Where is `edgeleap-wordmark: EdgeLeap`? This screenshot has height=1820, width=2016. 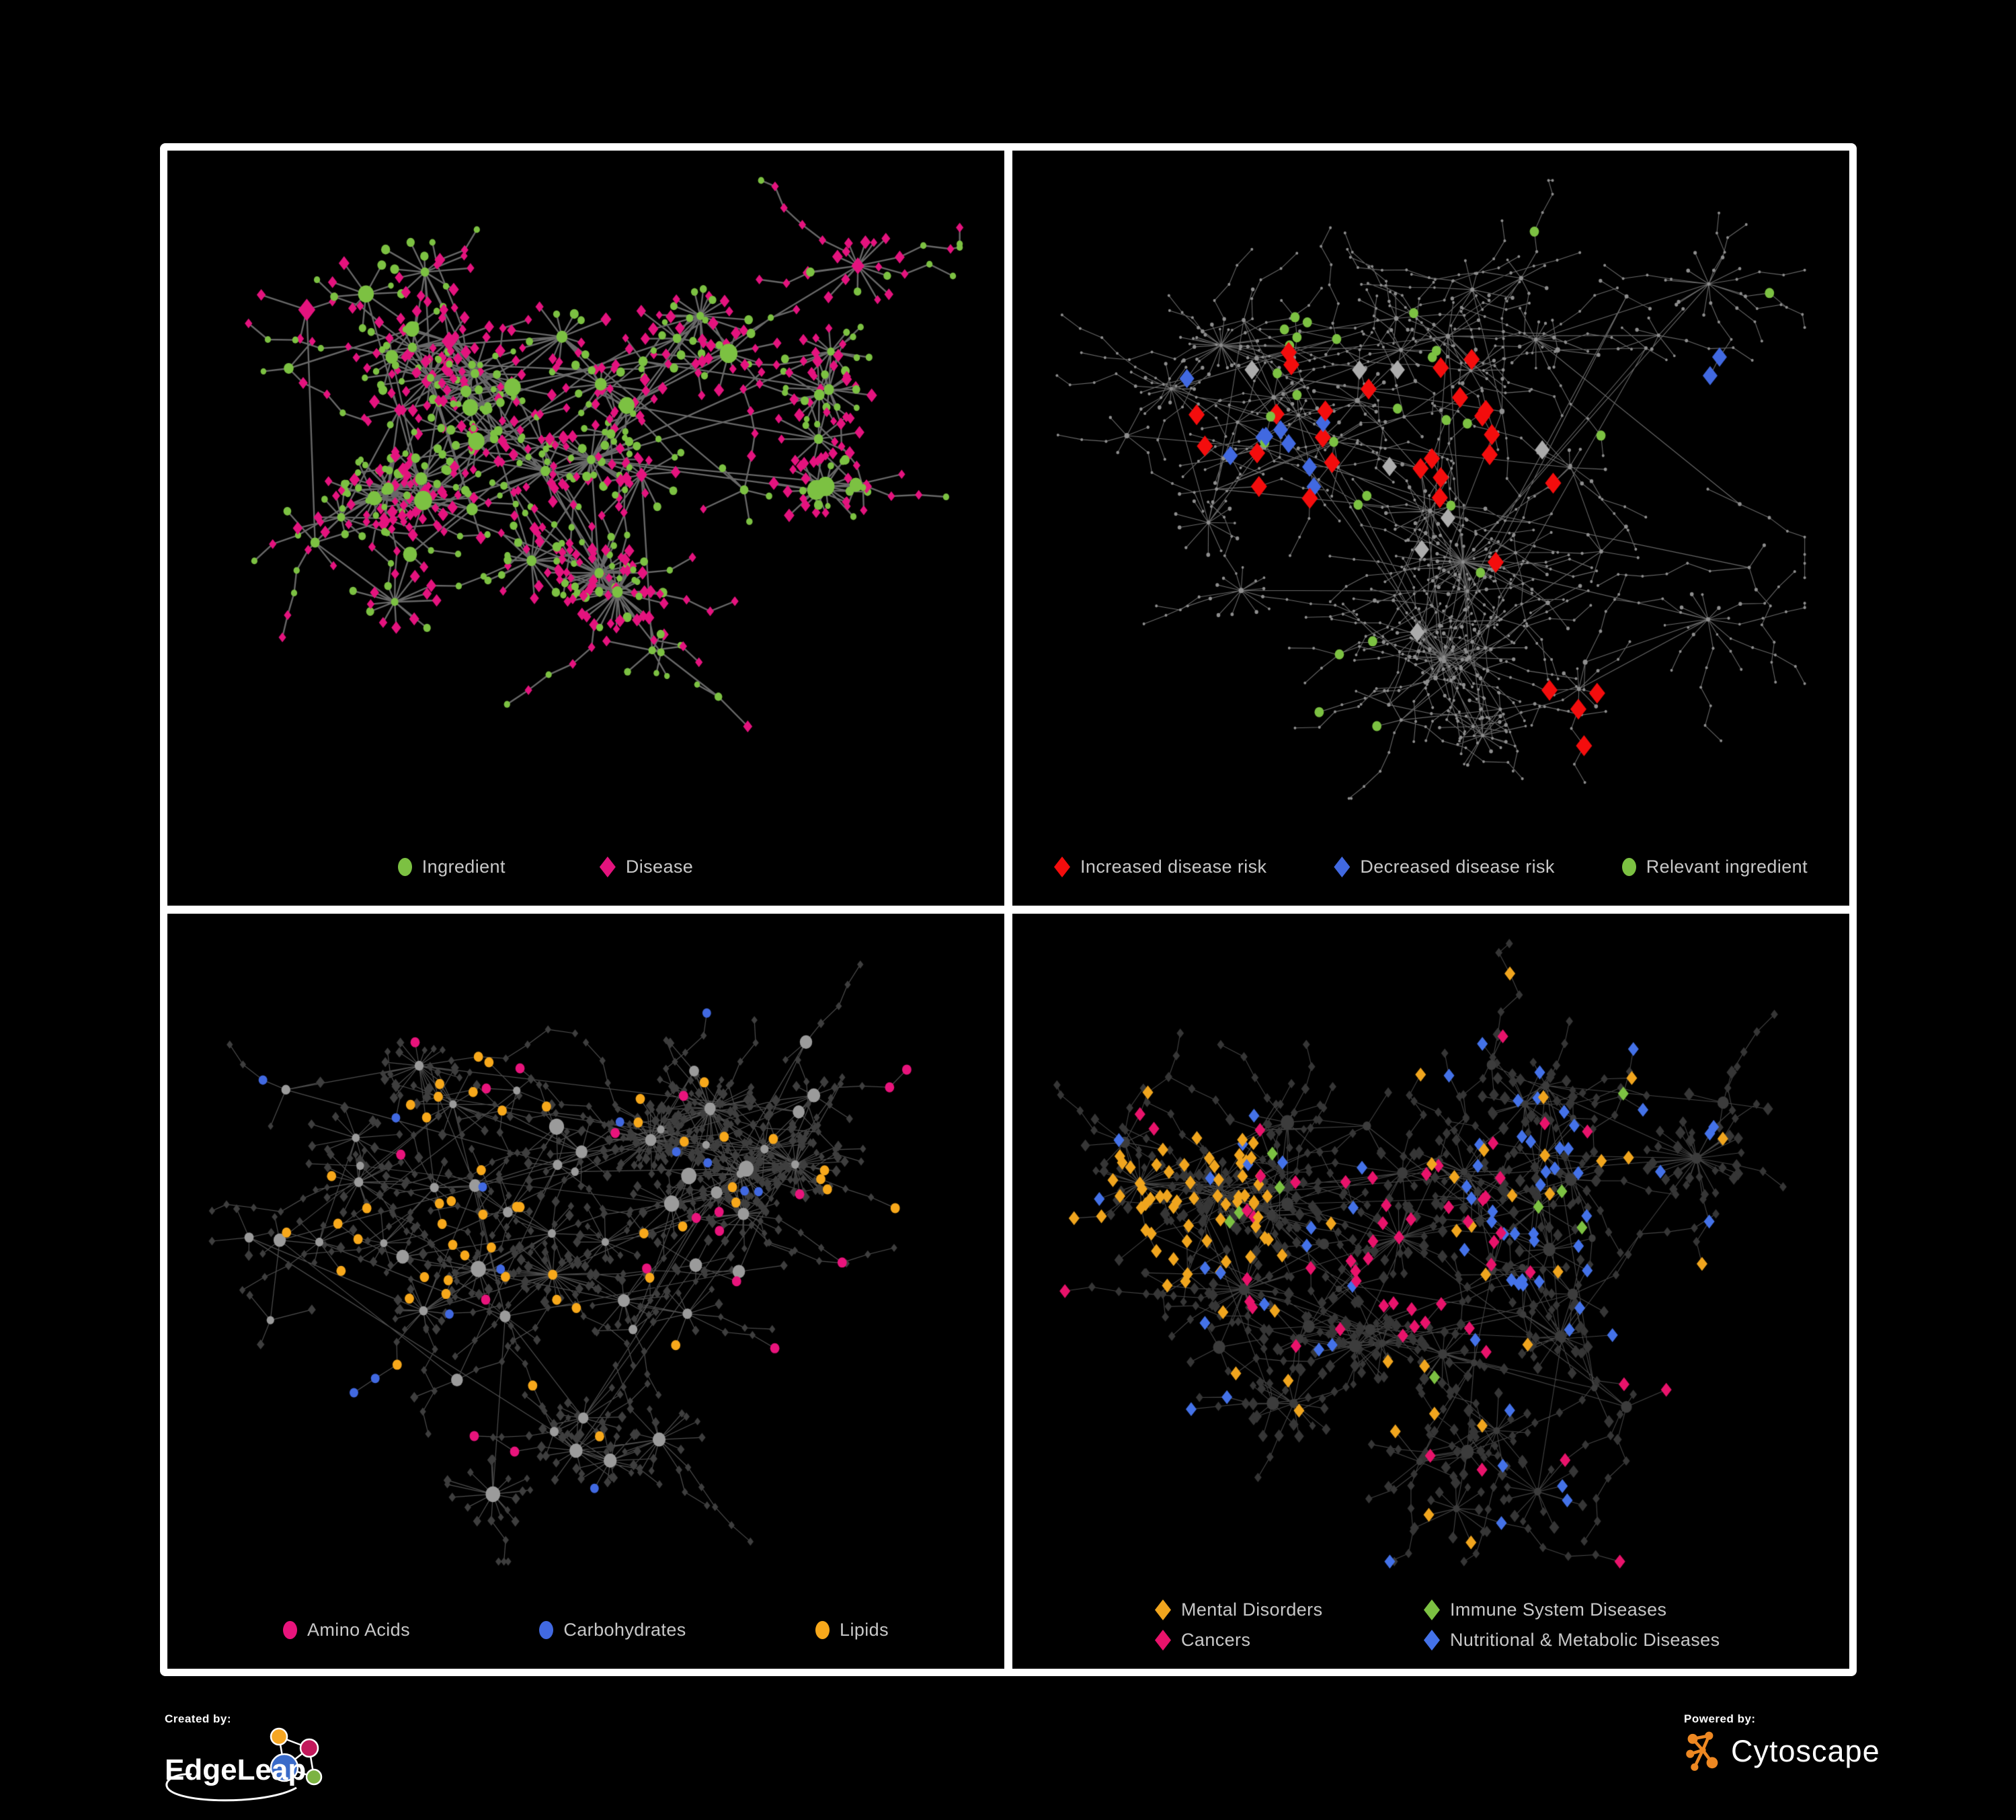
edgeleap-wordmark: EdgeLeap is located at coordinates (235, 1769).